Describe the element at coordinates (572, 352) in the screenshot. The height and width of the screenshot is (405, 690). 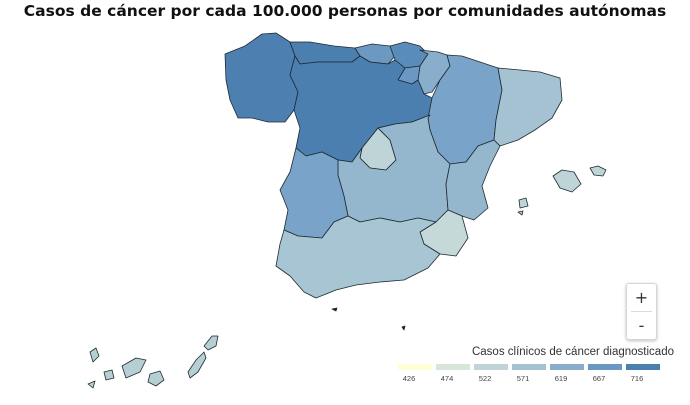
I see `legend-title: Casos clínicos de cáncer diagnosticado` at that location.